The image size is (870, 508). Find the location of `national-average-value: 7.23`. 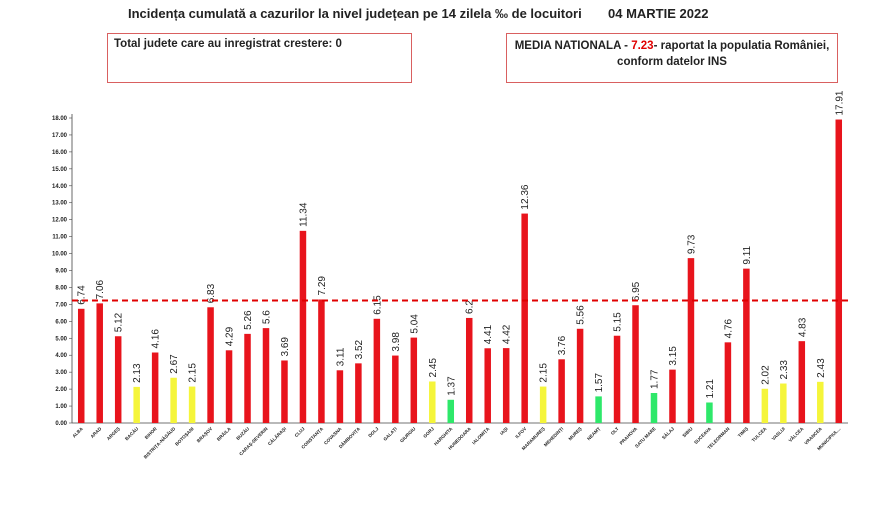

national-average-value: 7.23 is located at coordinates (642, 46).